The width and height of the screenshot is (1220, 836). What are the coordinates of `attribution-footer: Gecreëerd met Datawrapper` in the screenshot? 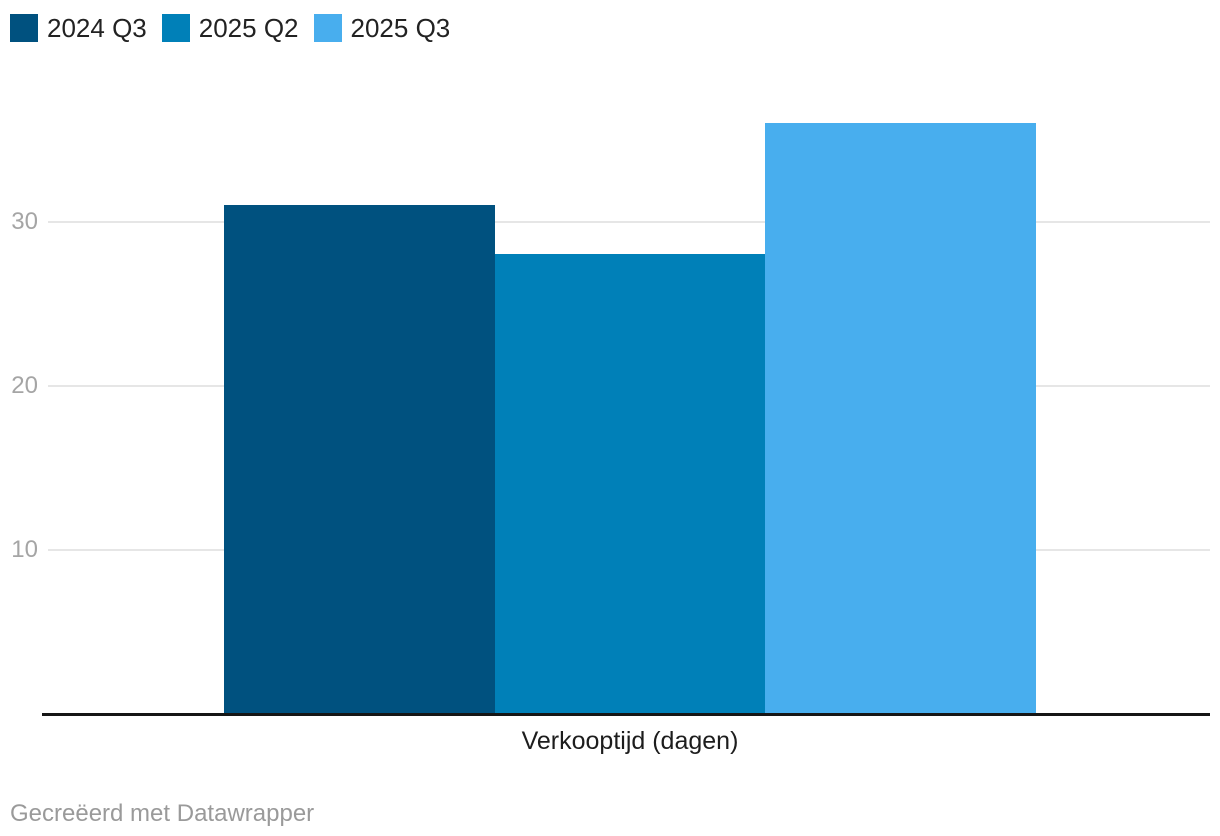 It's located at (162, 814).